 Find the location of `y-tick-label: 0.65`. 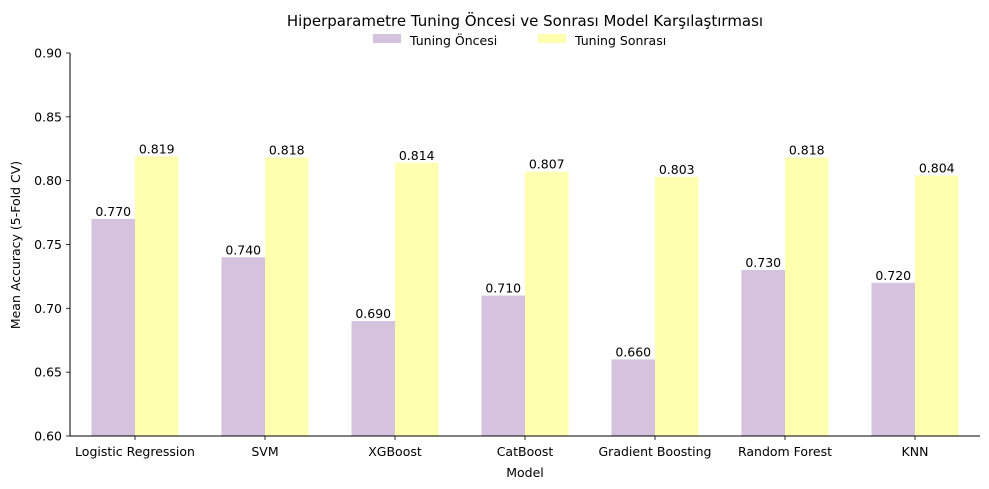

y-tick-label: 0.65 is located at coordinates (48, 372).